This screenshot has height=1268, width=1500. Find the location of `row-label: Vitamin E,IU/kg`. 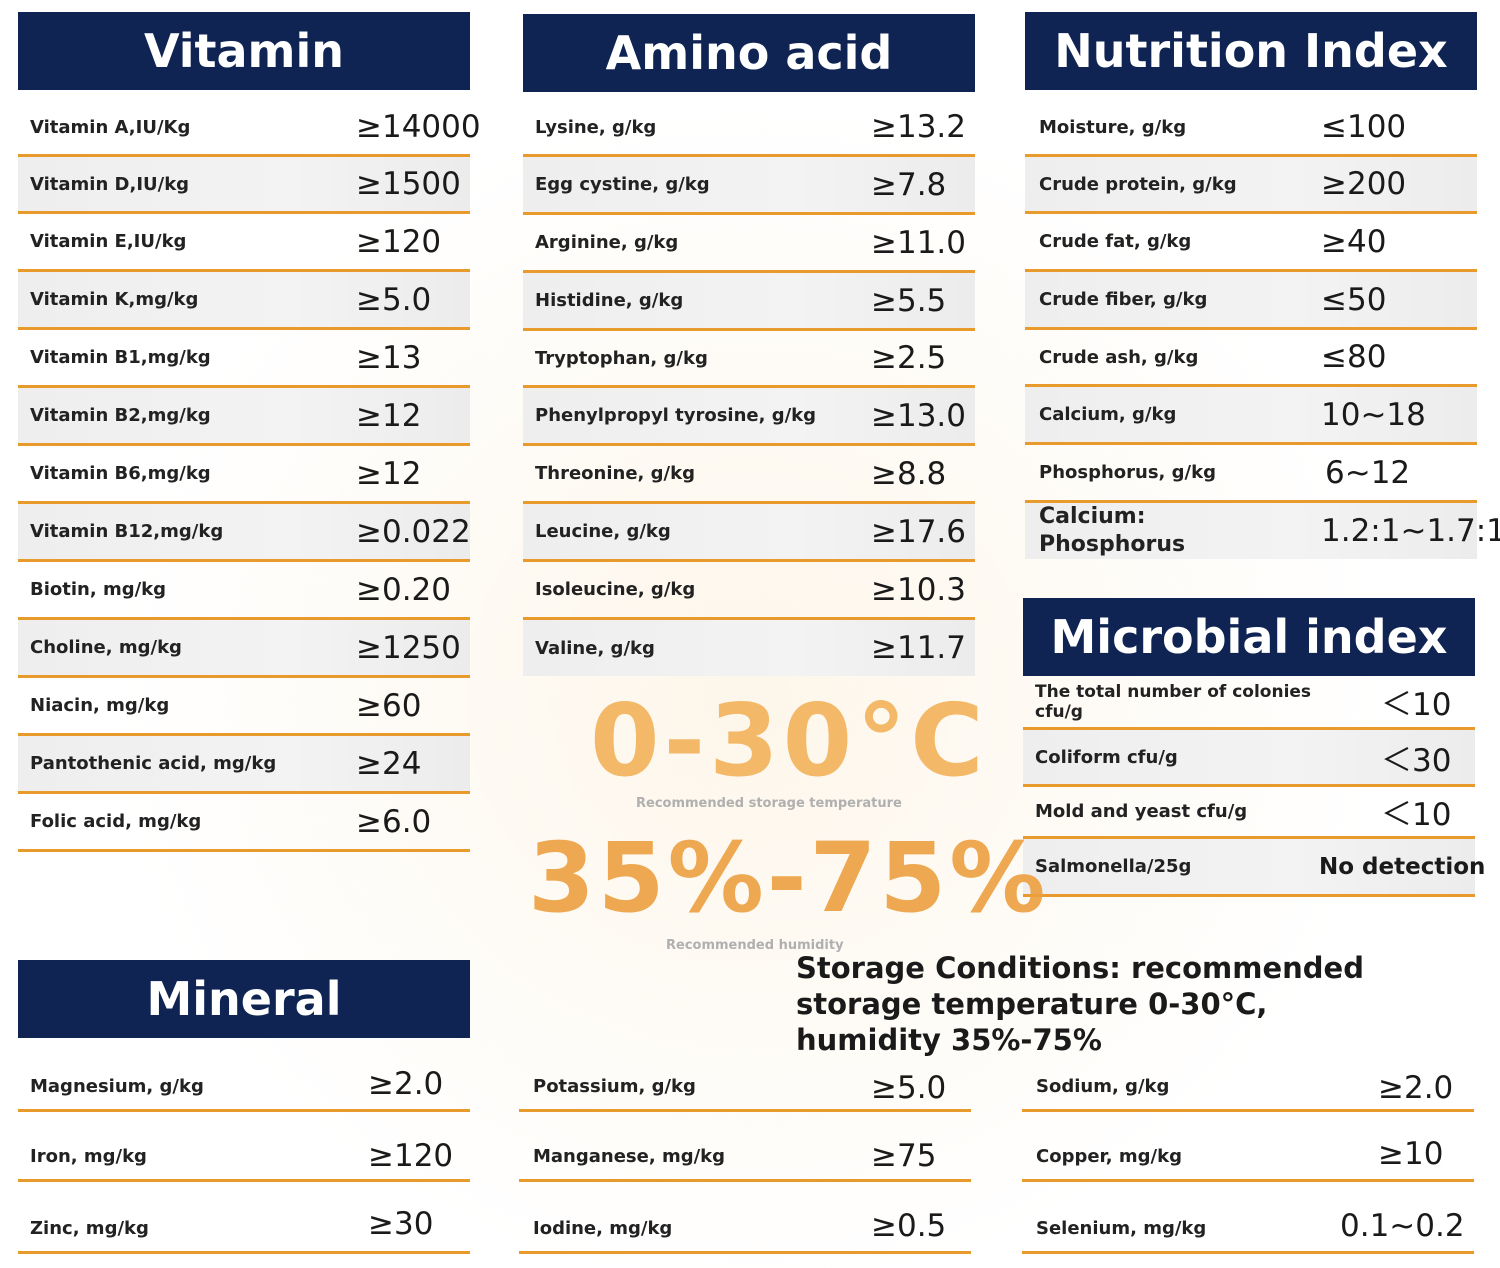

row-label: Vitamin E,IU/kg is located at coordinates (108, 241).